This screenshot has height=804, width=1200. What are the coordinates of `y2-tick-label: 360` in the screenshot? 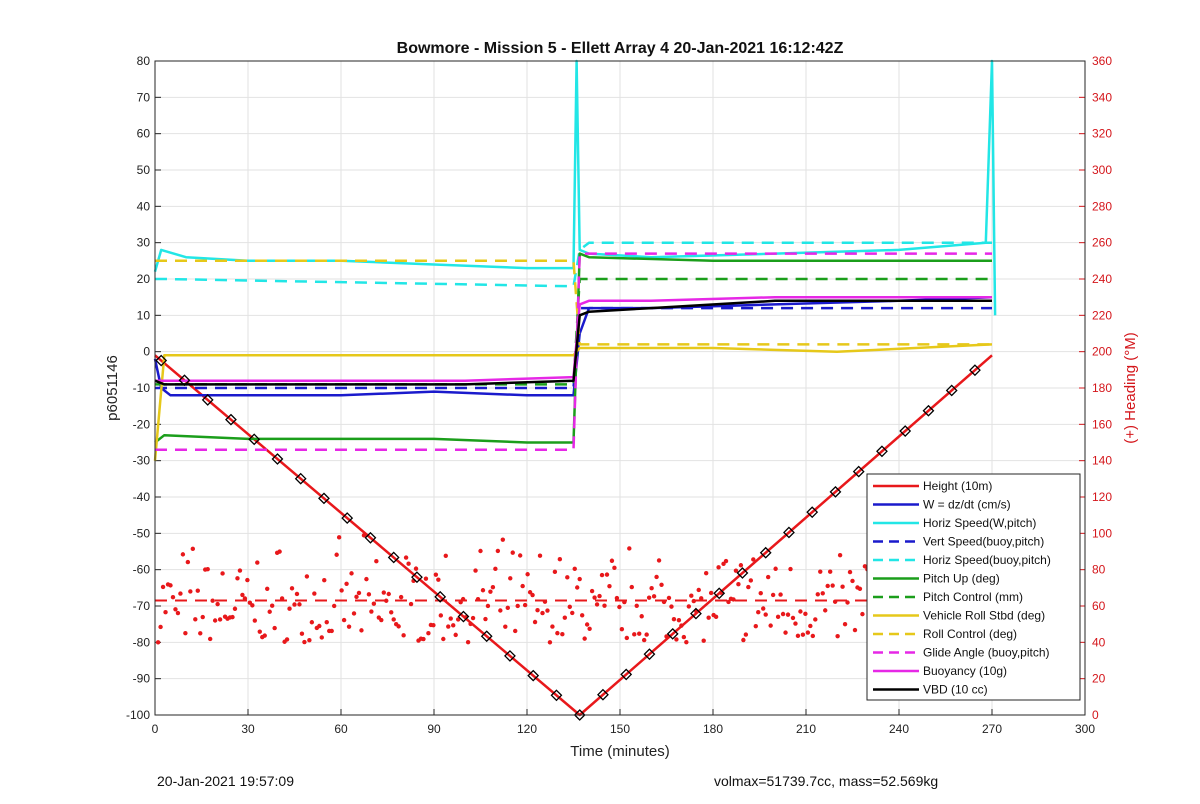 It's located at (1102, 61).